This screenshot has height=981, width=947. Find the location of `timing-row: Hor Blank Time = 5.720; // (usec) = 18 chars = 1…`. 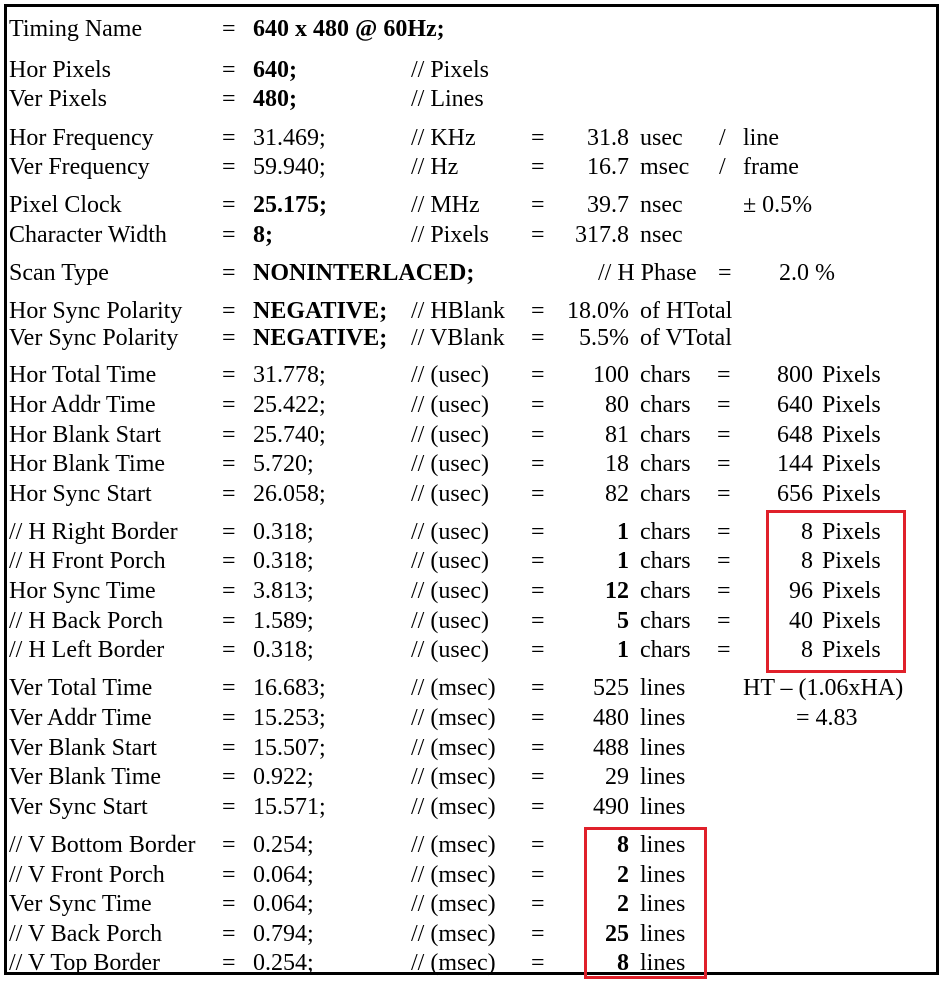

timing-row: Hor Blank Time = 5.720; // (usec) = 18 chars = 1… is located at coordinates (471, 464).